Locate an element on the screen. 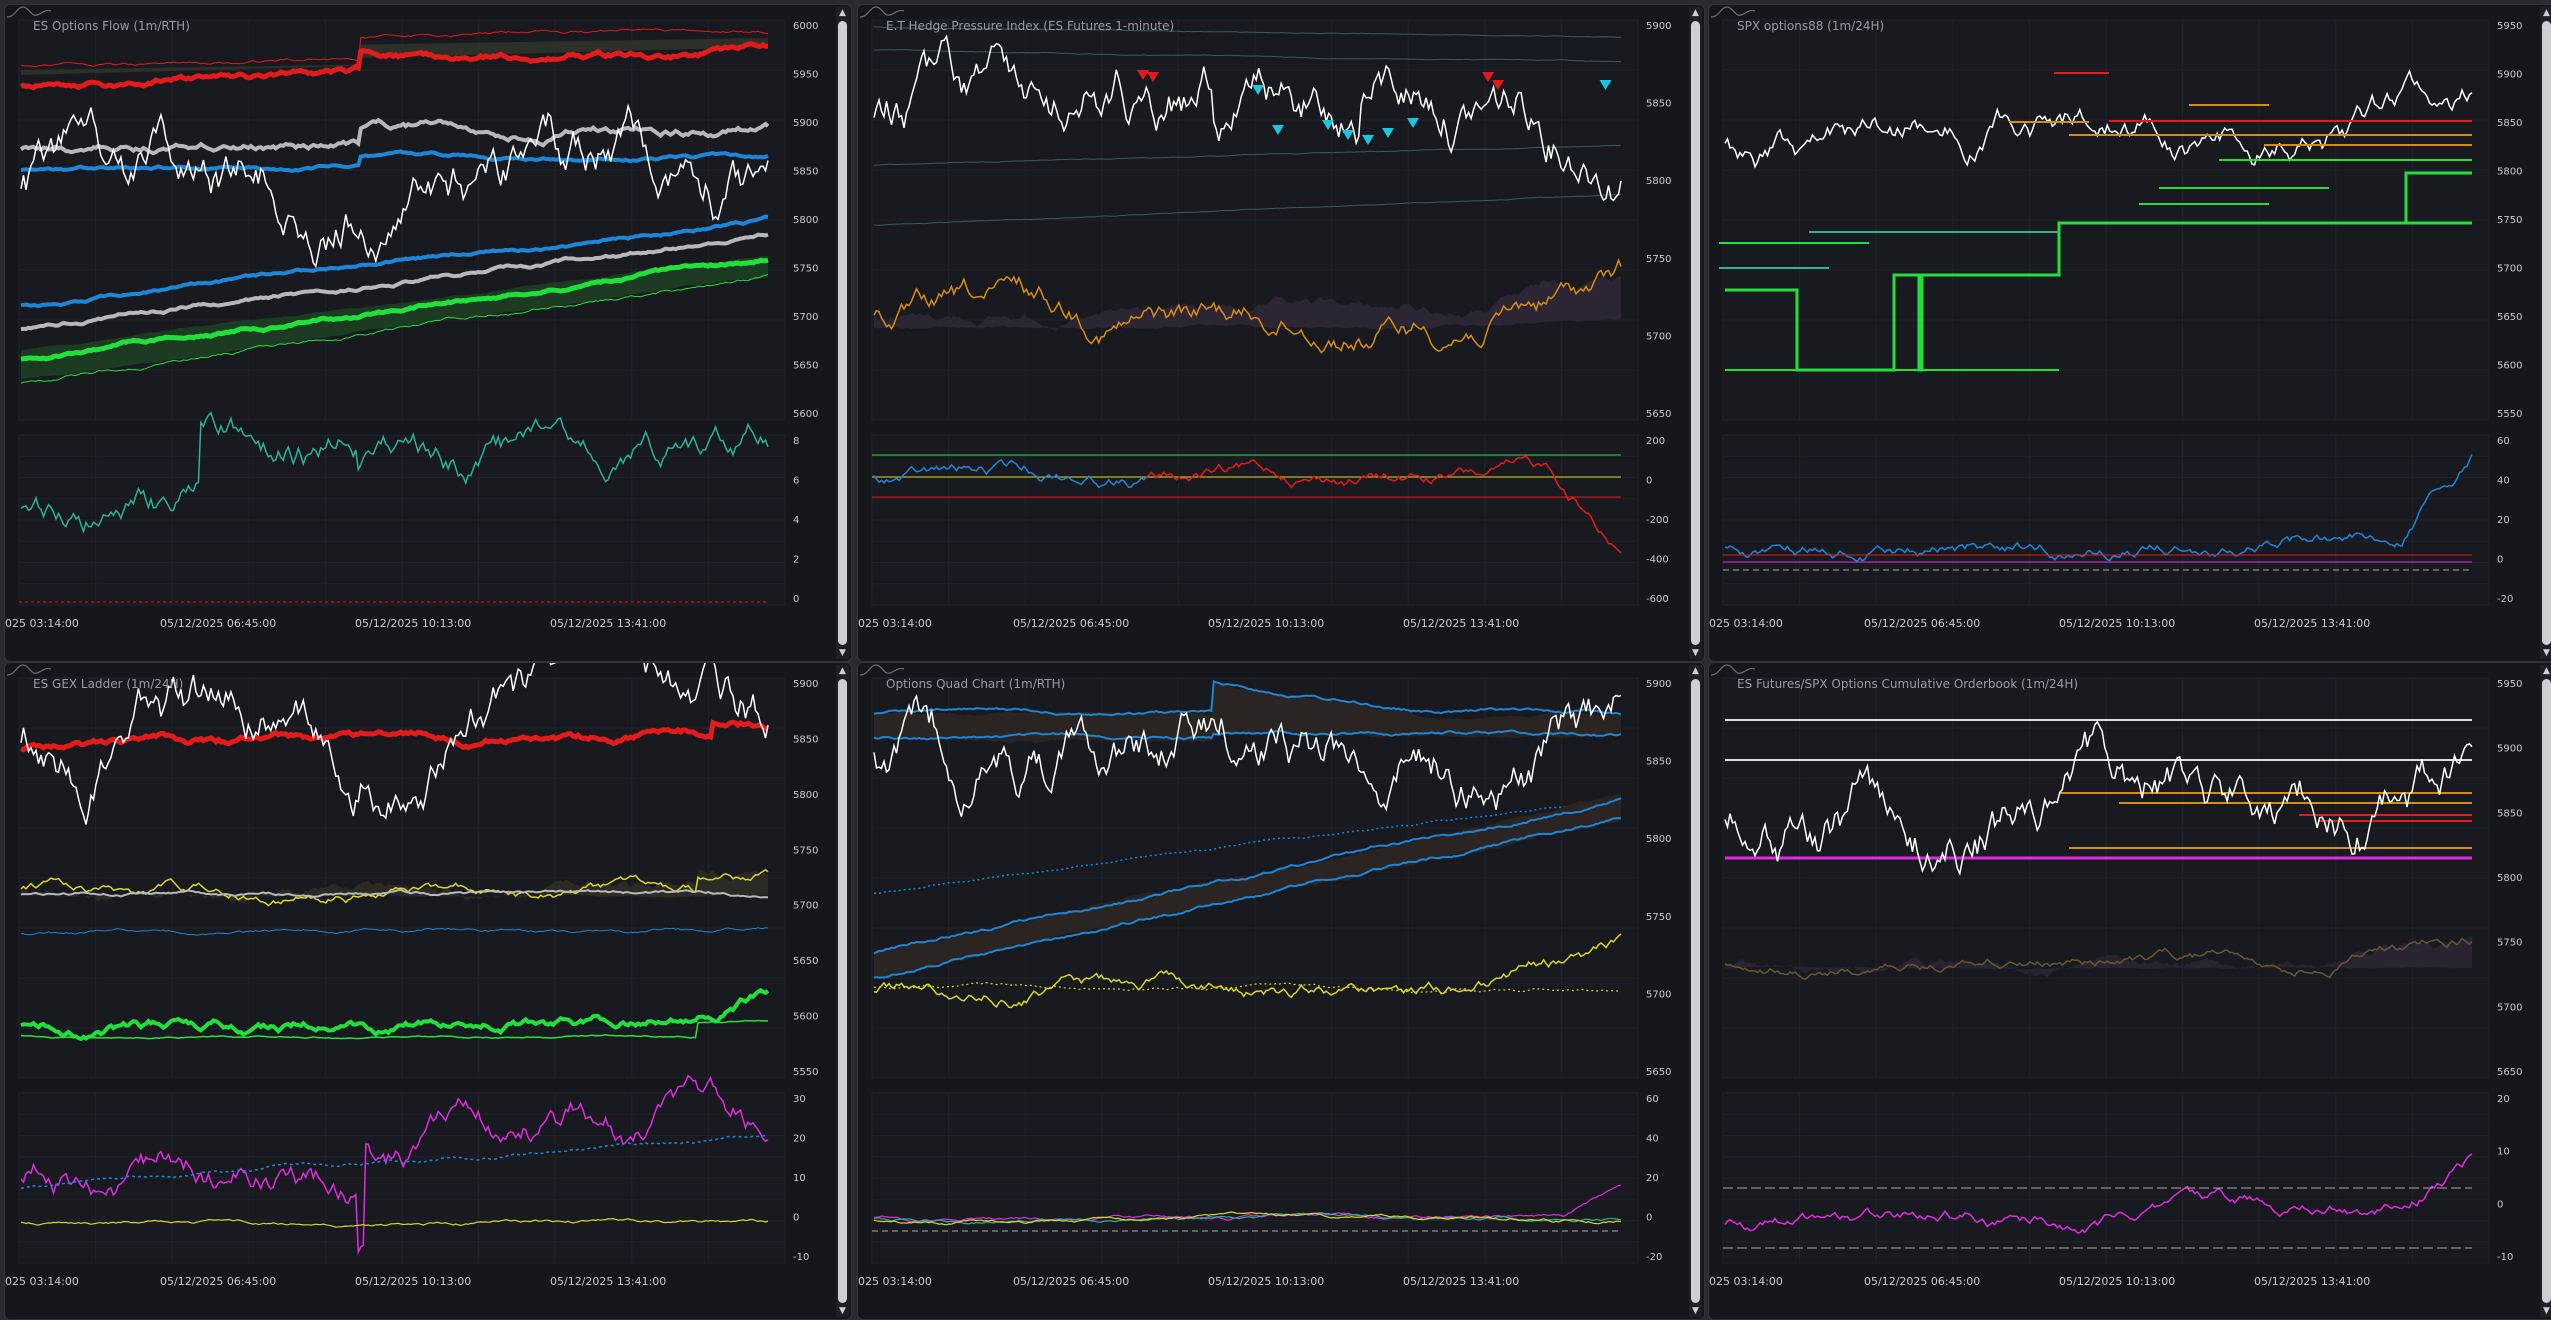 Image resolution: width=2551 pixels, height=1320 pixels. axis-tick-label: 60 is located at coordinates (1652, 1099).